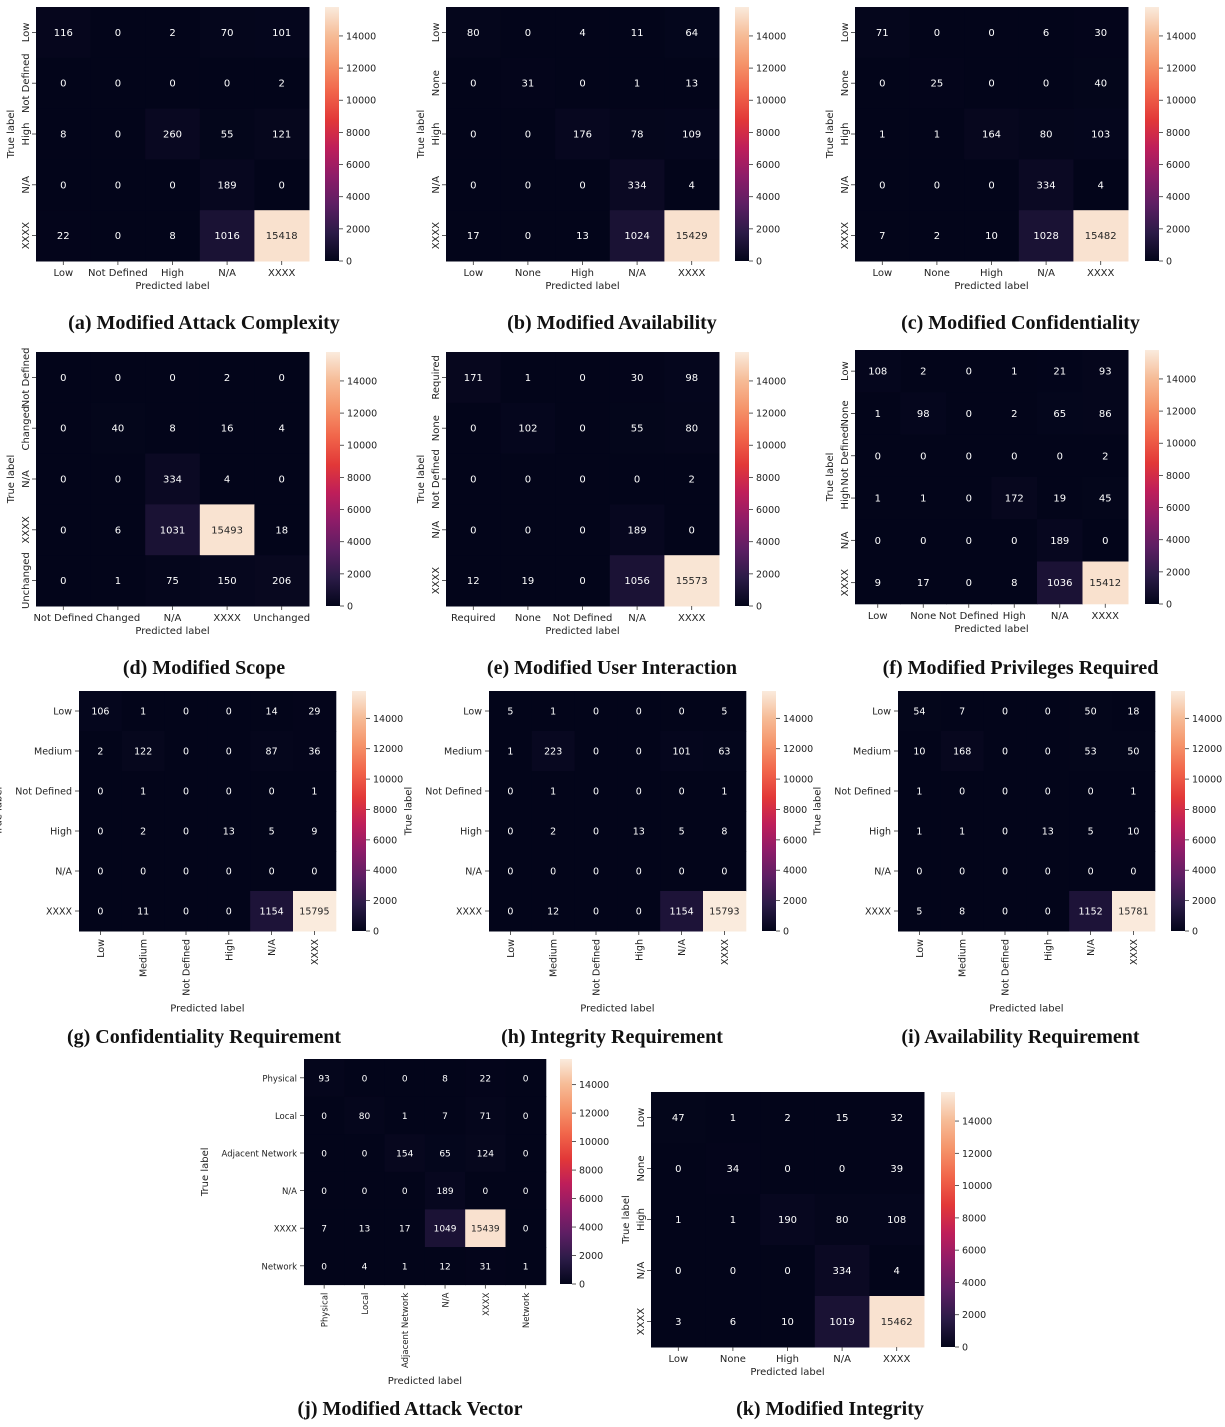 This screenshot has height=1427, width=1225. What do you see at coordinates (1091, 712) in the screenshot?
I see `cell-value-label: 50` at bounding box center [1091, 712].